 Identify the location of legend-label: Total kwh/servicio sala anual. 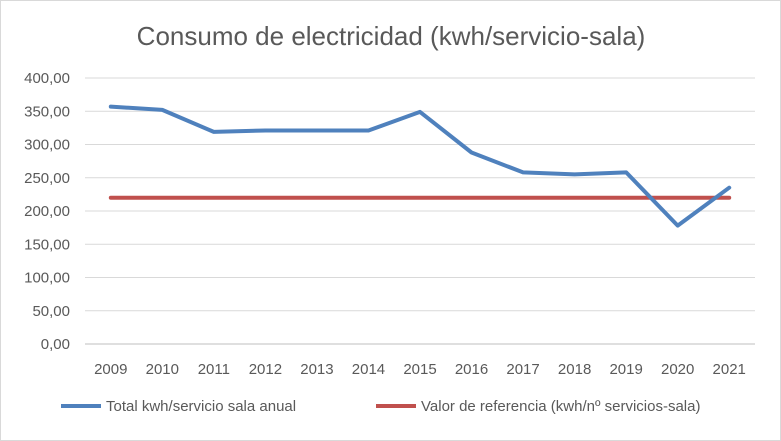
(201, 406).